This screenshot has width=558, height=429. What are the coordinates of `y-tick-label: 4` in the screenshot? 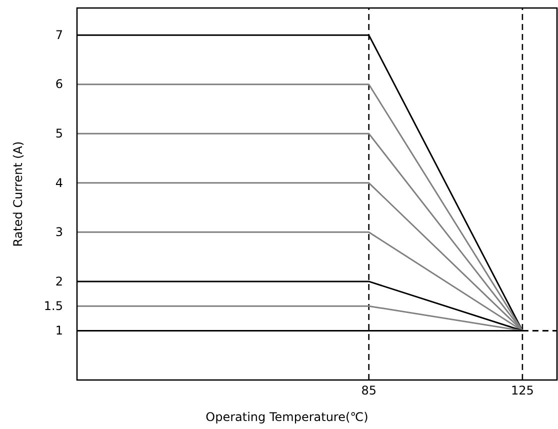 It's located at (59, 183).